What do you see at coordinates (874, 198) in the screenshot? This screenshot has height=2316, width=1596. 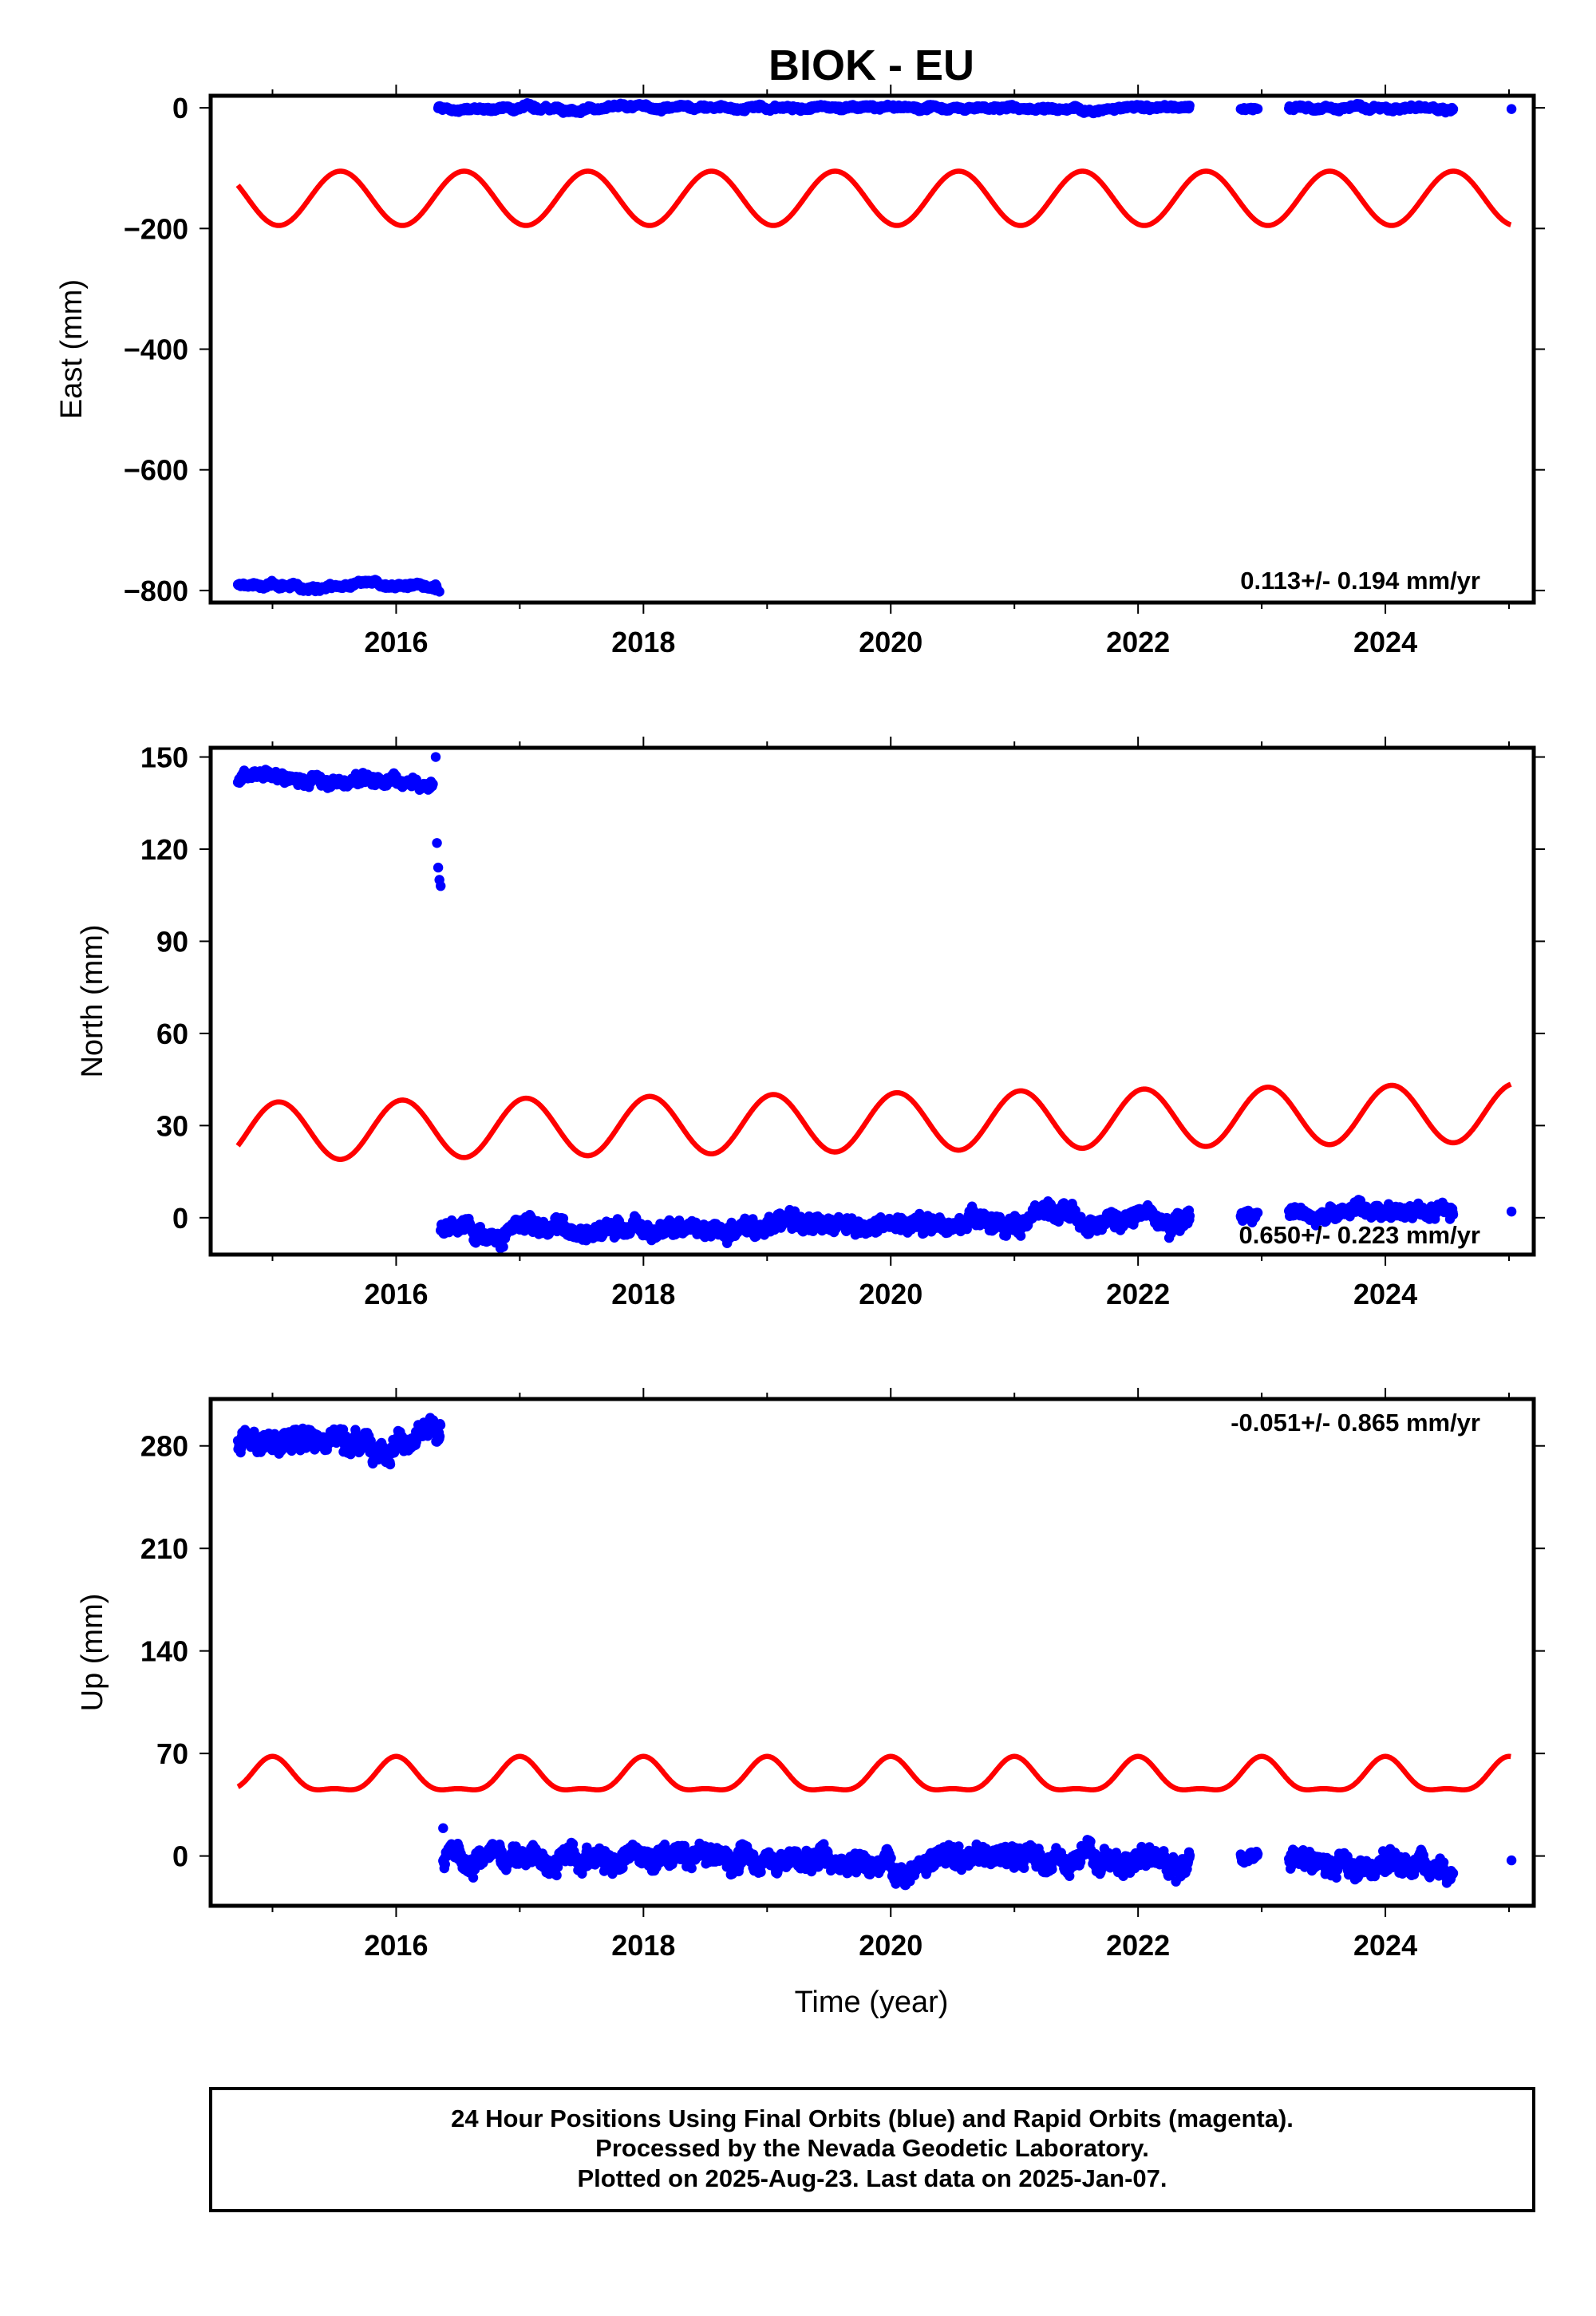 I see `model-curve` at bounding box center [874, 198].